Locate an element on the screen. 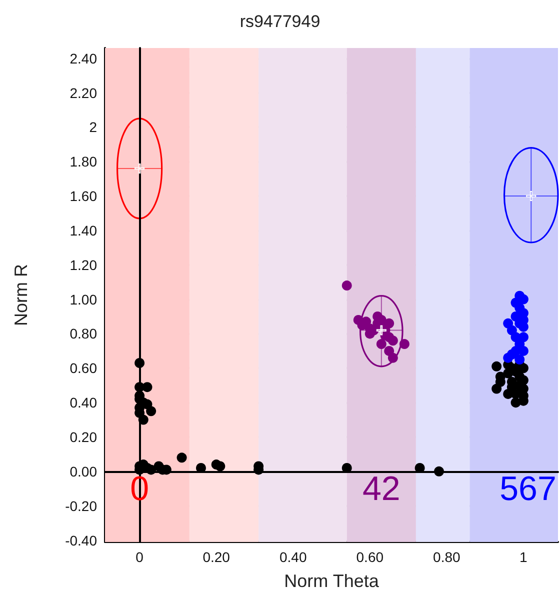 The height and width of the screenshot is (595, 560). y-tick-label: 0.60 is located at coordinates (84, 368).